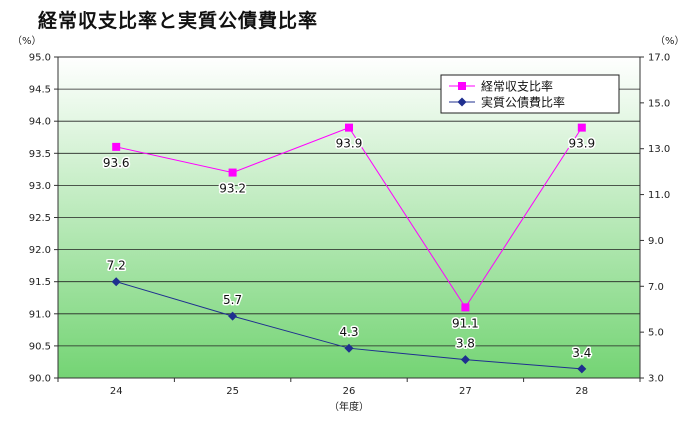 The height and width of the screenshot is (424, 700). I want to click on y-right-tick-label: 5.0, so click(656, 333).